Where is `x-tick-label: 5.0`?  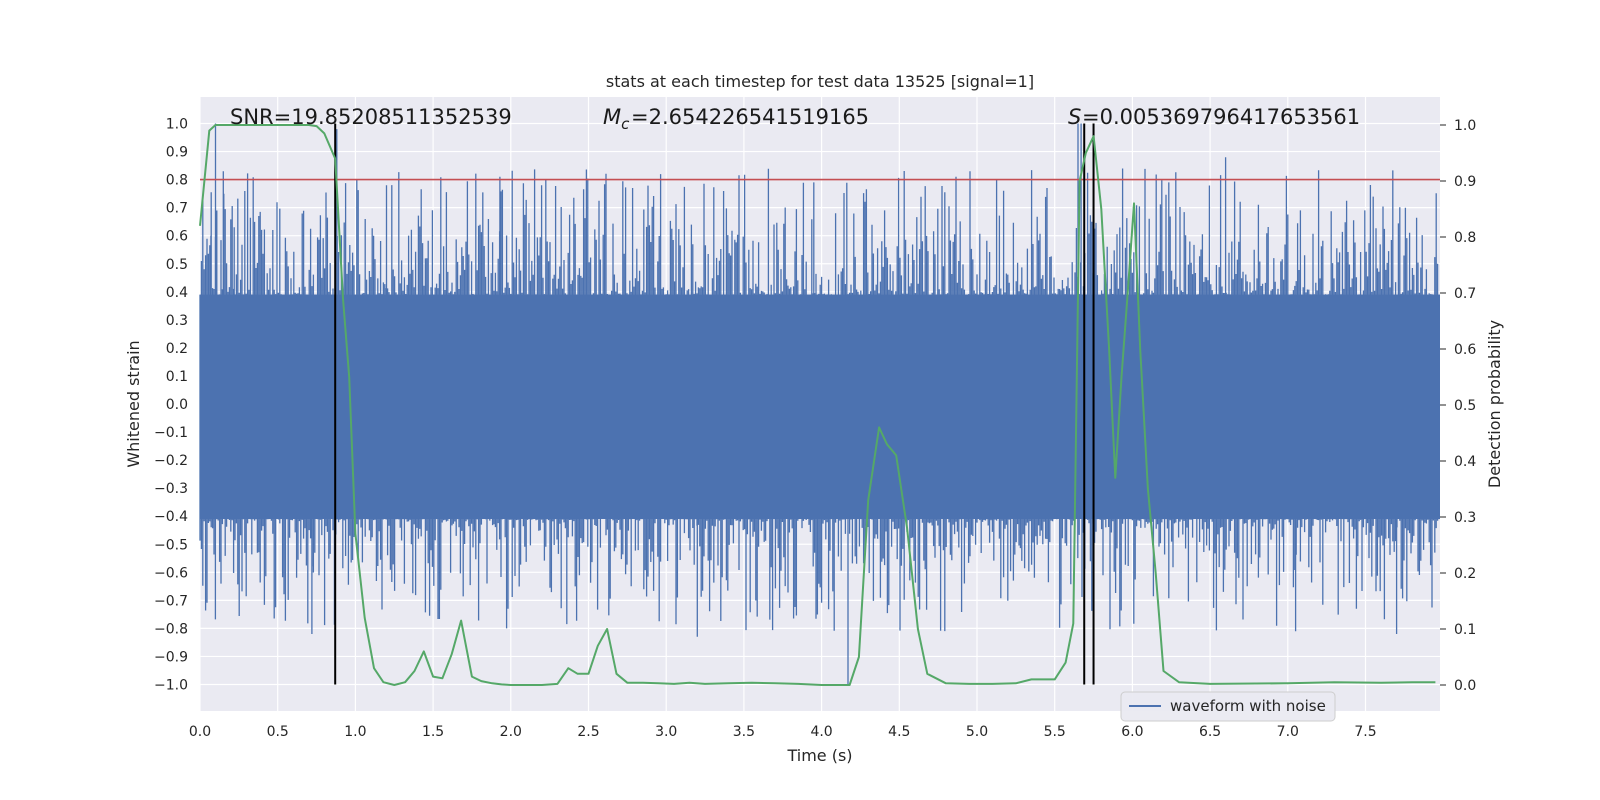
x-tick-label: 5.0 is located at coordinates (977, 732).